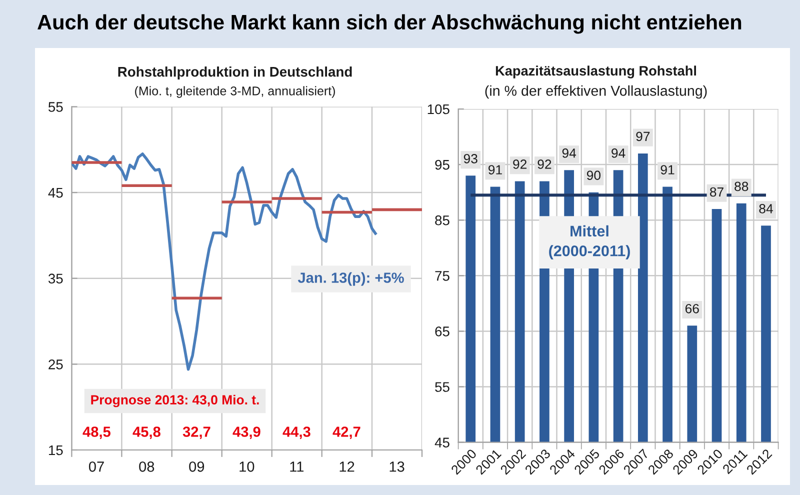  Describe the element at coordinates (55, 279) in the screenshot. I see `y-tick-label: 35` at that location.